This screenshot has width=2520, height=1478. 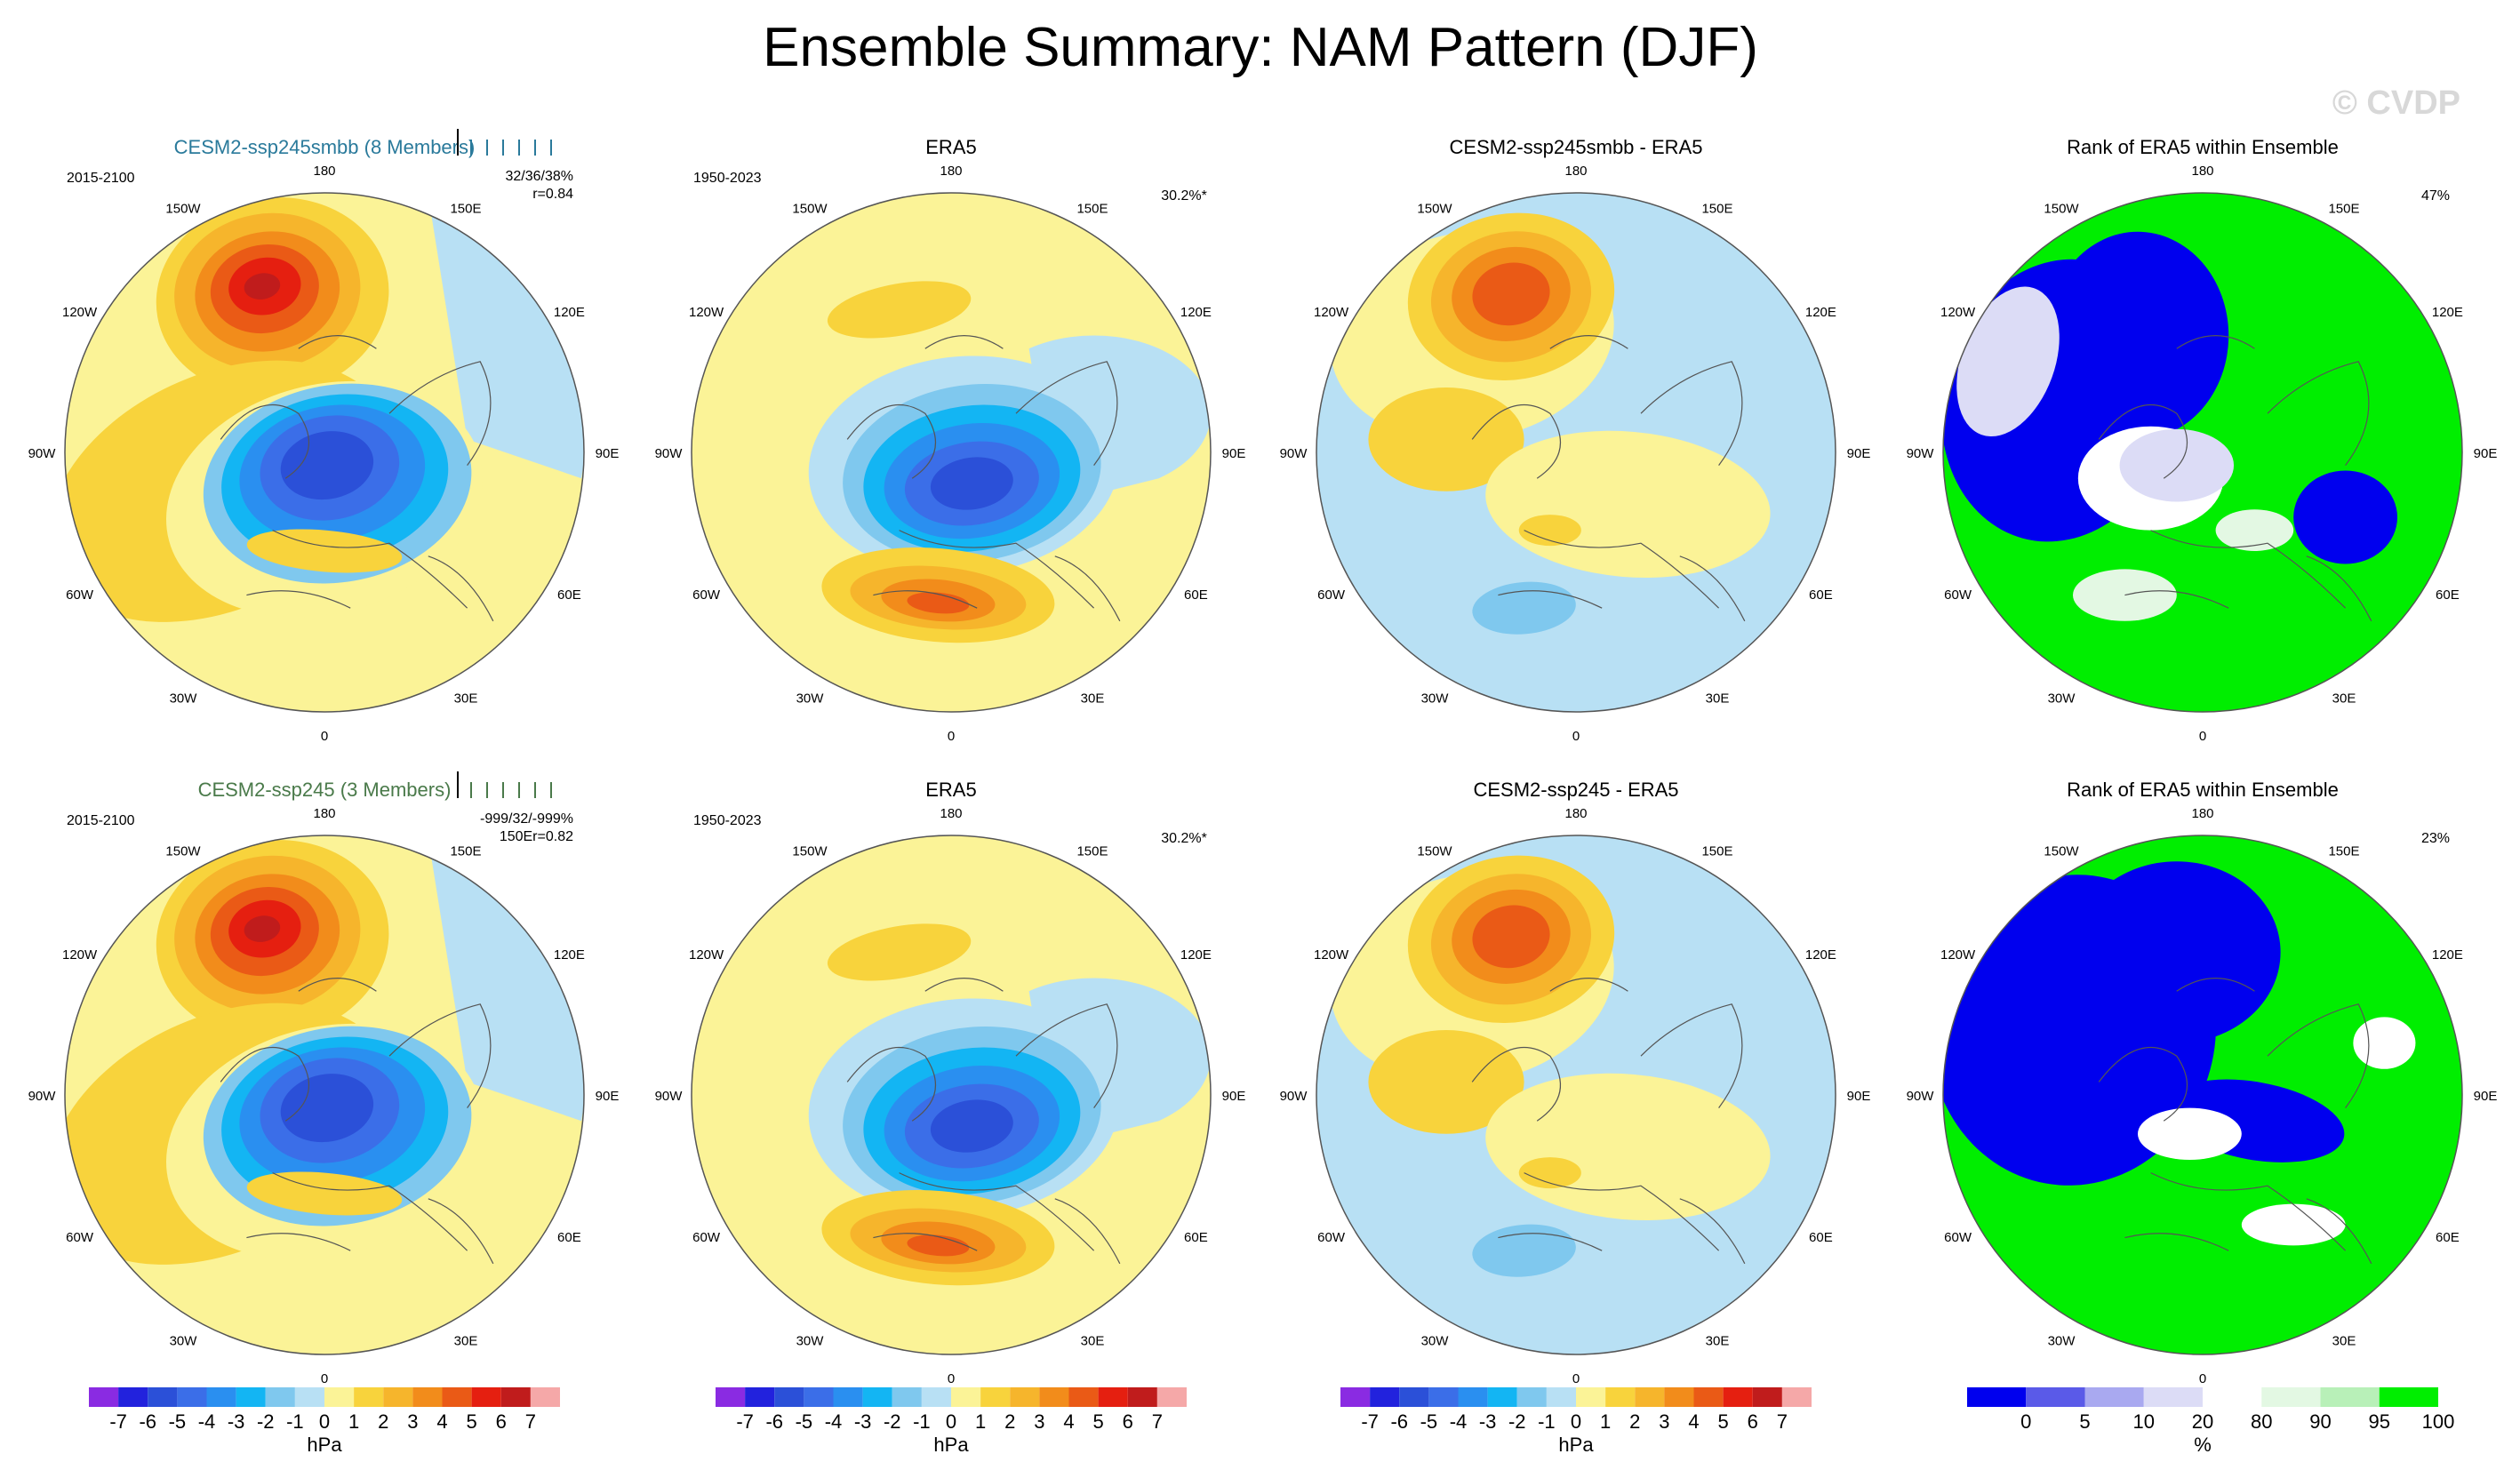 What do you see at coordinates (1575, 790) in the screenshot?
I see `panel-title: CESM2-ssp245 - ERA5` at bounding box center [1575, 790].